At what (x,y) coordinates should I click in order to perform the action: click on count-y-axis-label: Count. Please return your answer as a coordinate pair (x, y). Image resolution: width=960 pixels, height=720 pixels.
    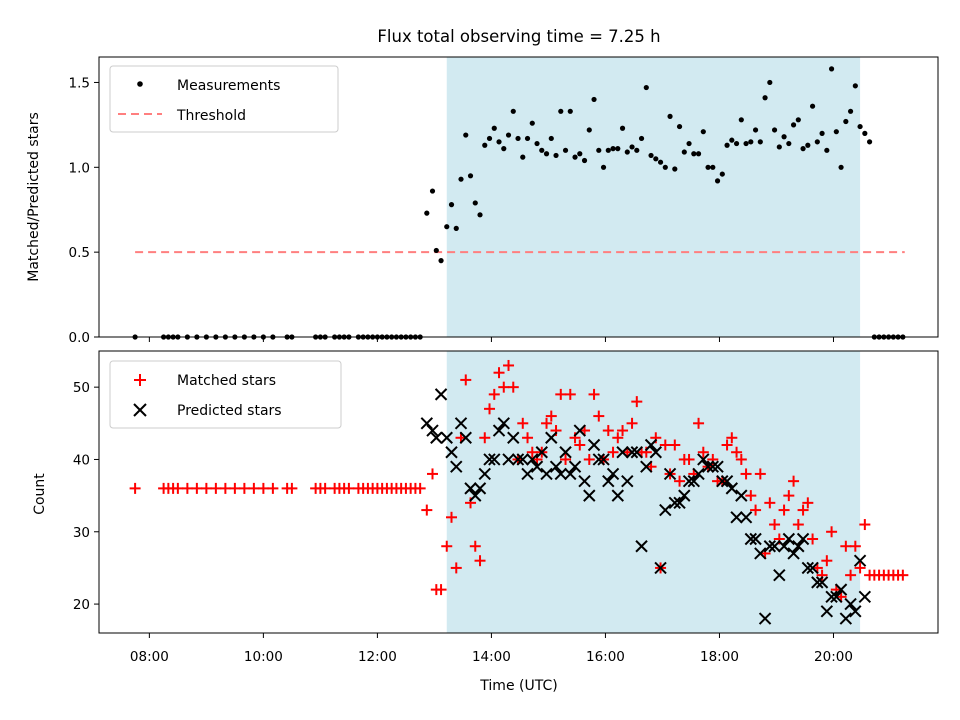
    Looking at the image, I should click on (40, 494).